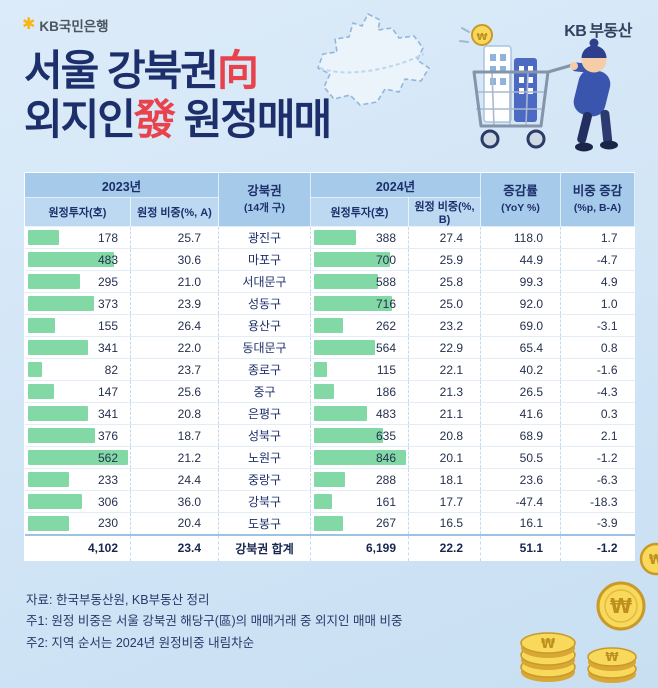 The width and height of the screenshot is (658, 688). What do you see at coordinates (444, 303) in the screenshot?
I see `cell-share-2024: 25.0` at bounding box center [444, 303].